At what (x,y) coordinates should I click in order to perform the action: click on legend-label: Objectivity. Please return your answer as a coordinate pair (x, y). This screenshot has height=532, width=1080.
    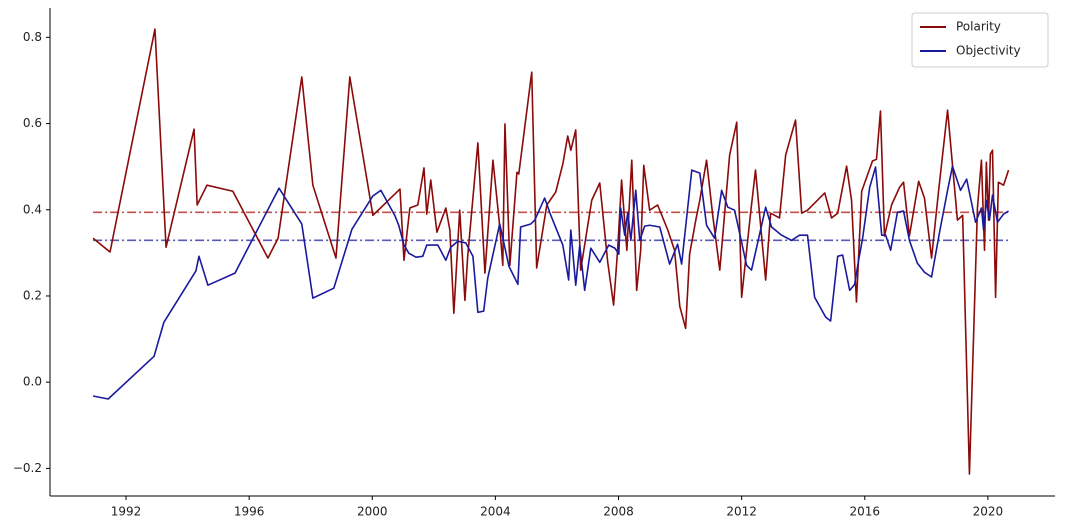
    Looking at the image, I should click on (988, 51).